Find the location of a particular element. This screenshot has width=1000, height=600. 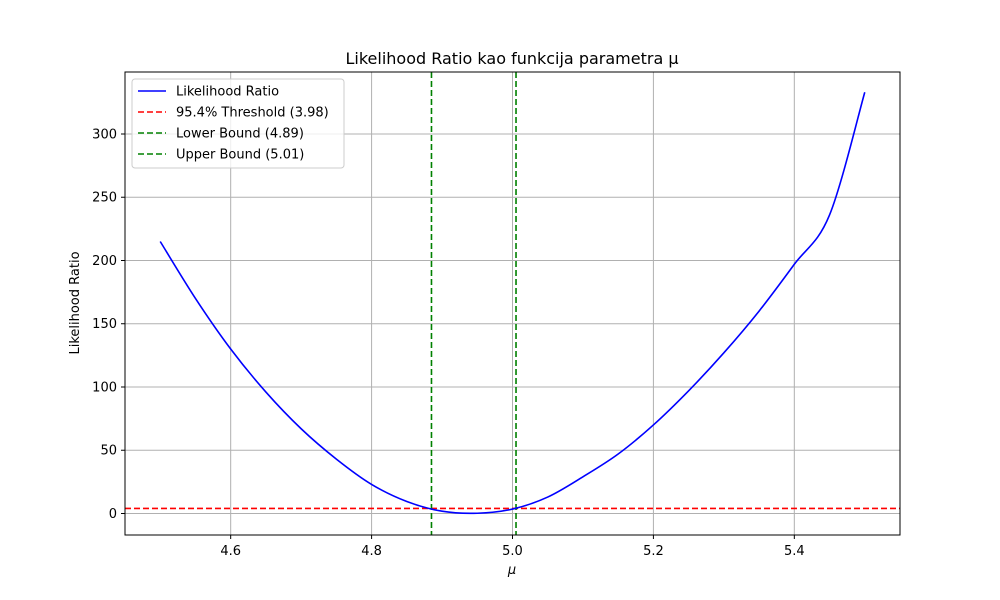

legend-label: Upper Bound (5.01) is located at coordinates (240, 155).